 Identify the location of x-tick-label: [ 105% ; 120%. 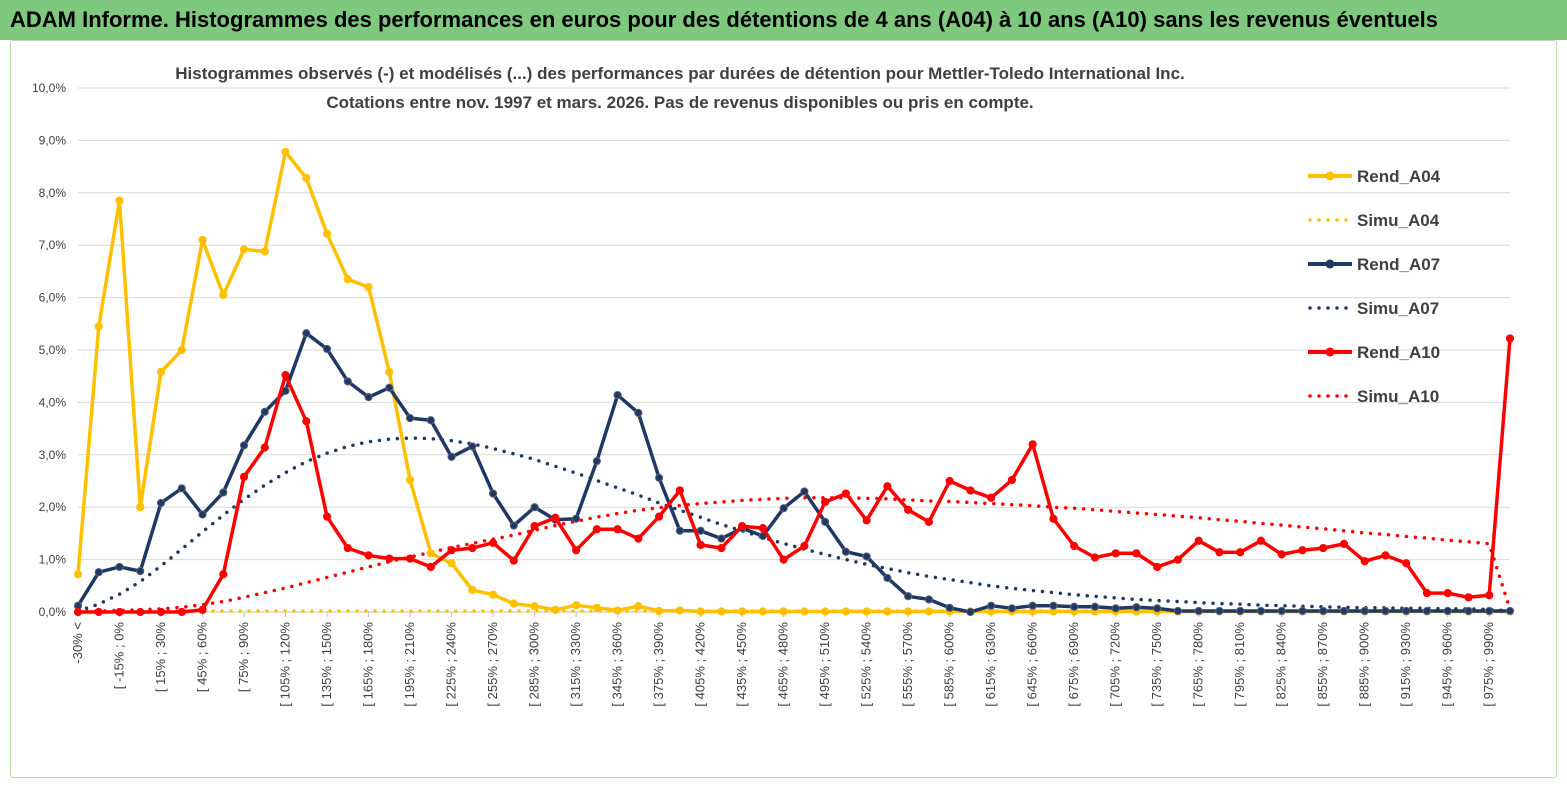
(285, 664).